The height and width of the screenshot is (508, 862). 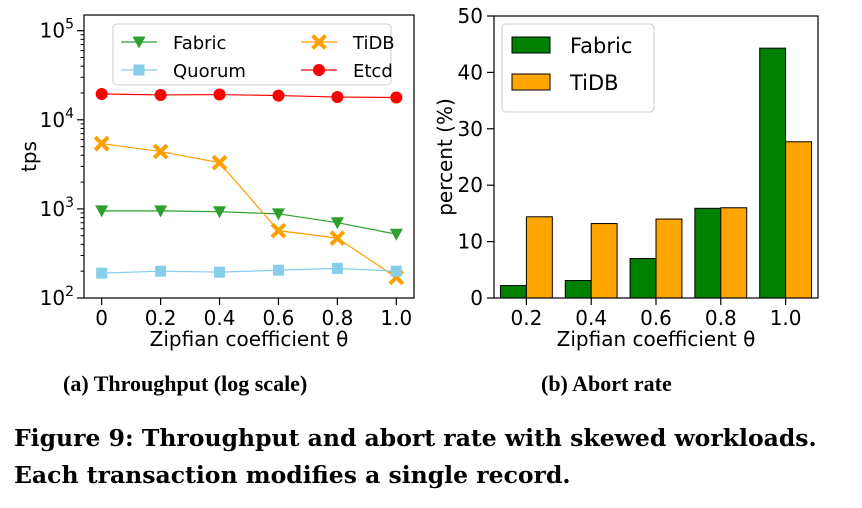 I want to click on y-tick-label: 30, so click(x=470, y=129).